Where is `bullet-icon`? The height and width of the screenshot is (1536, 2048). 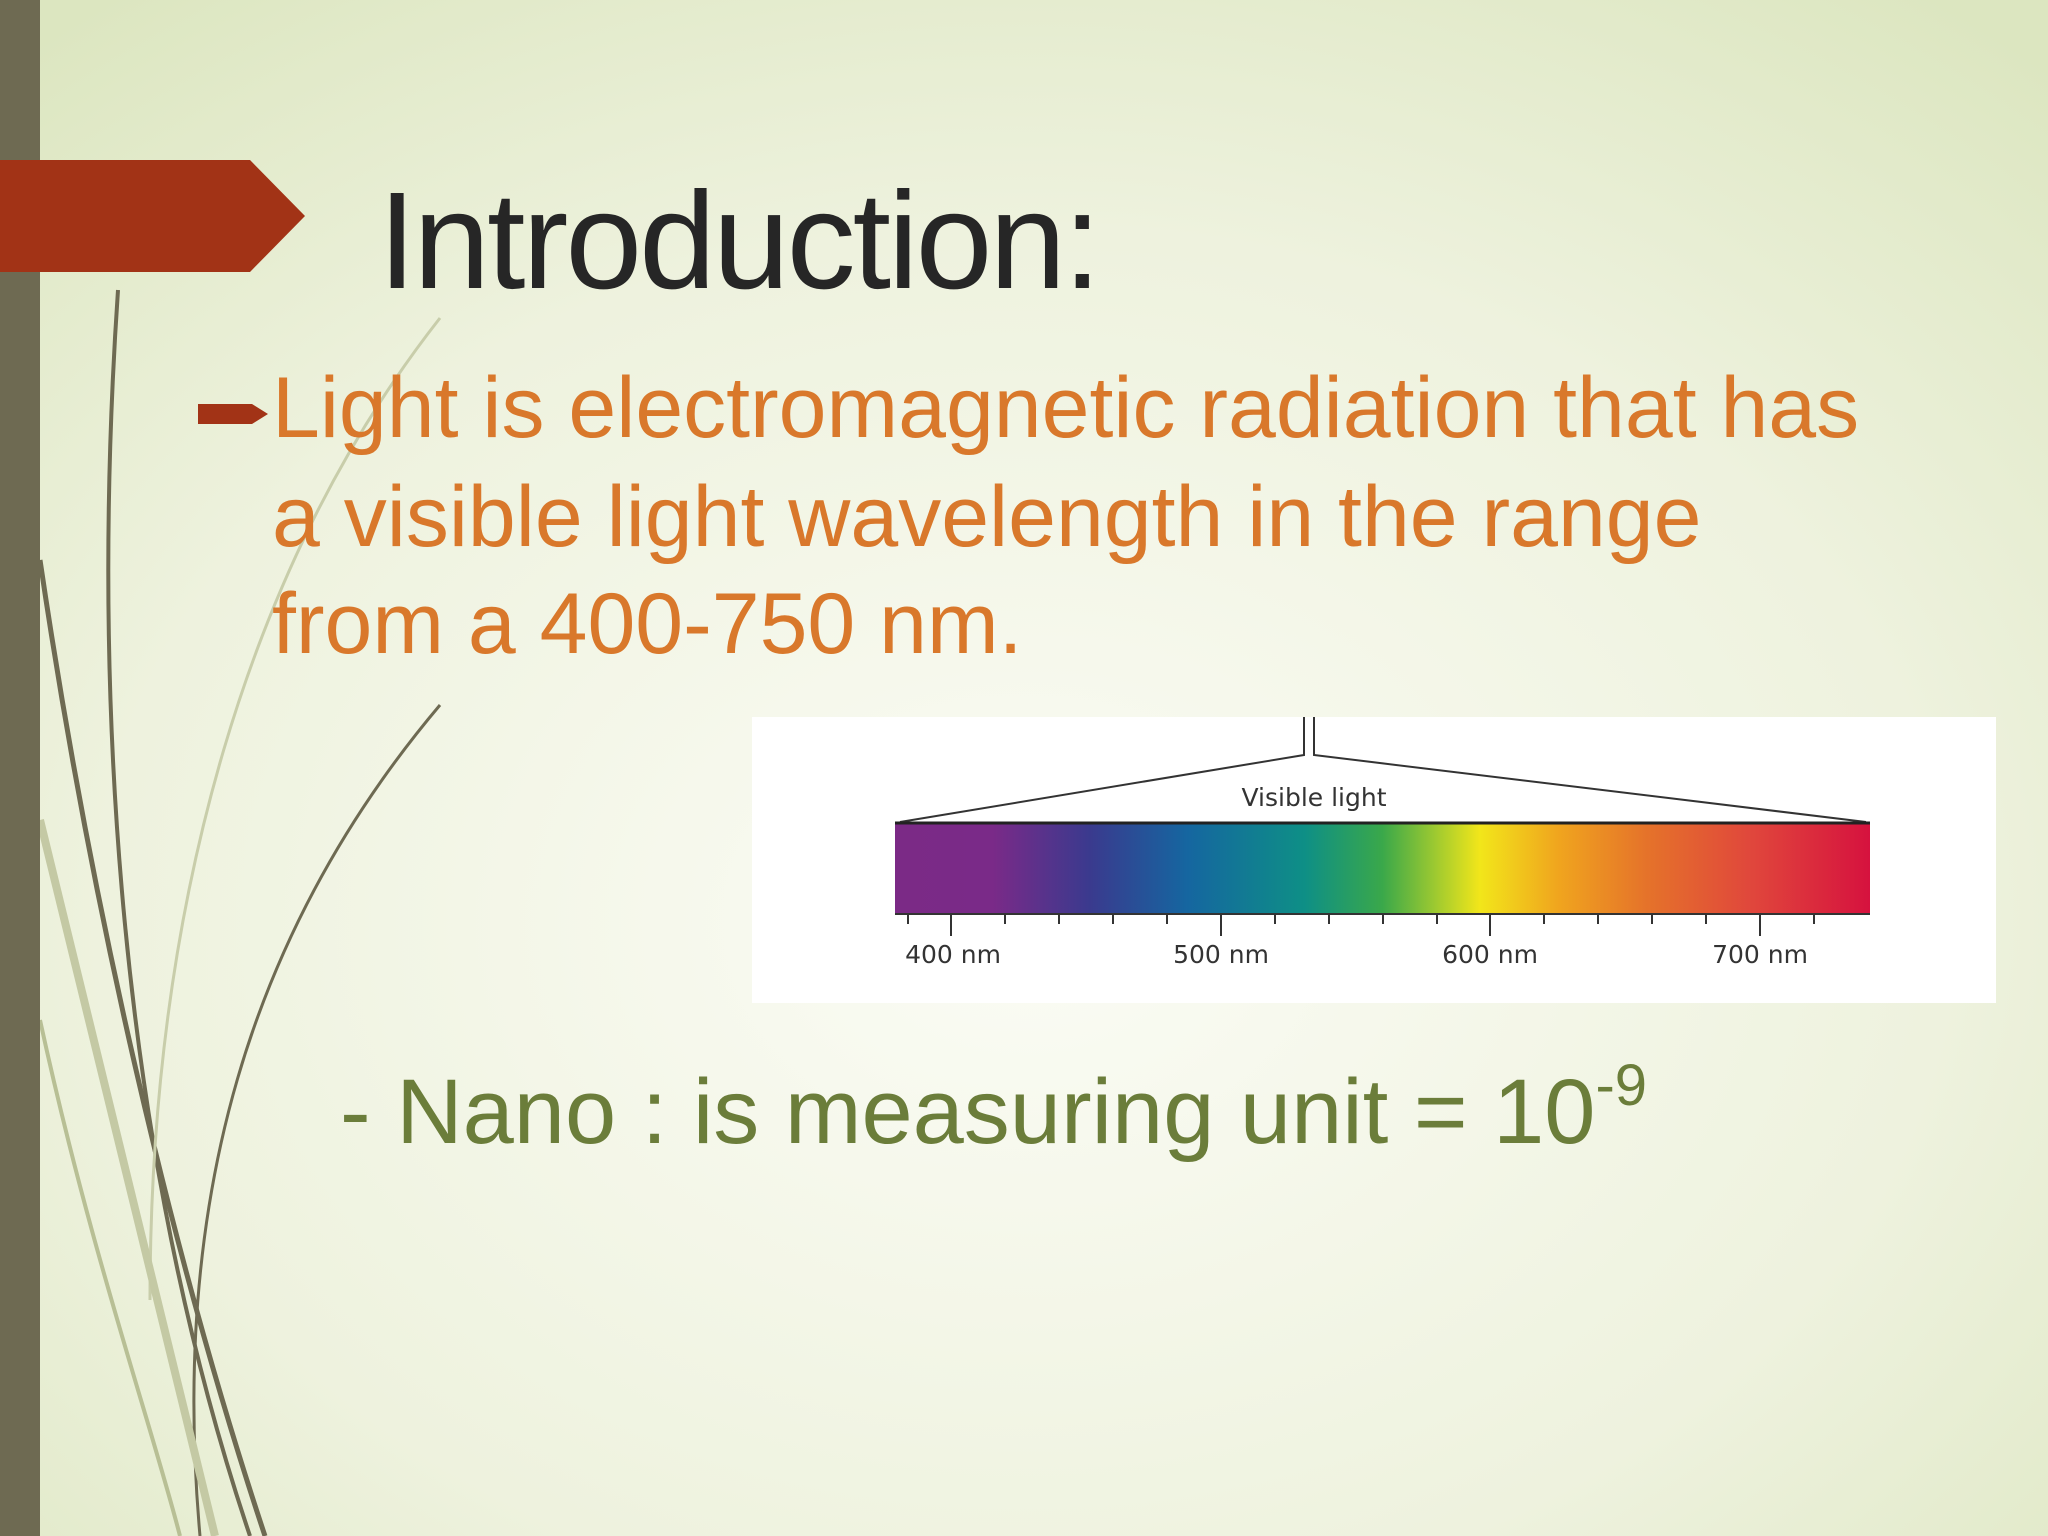
bullet-icon is located at coordinates (233, 414).